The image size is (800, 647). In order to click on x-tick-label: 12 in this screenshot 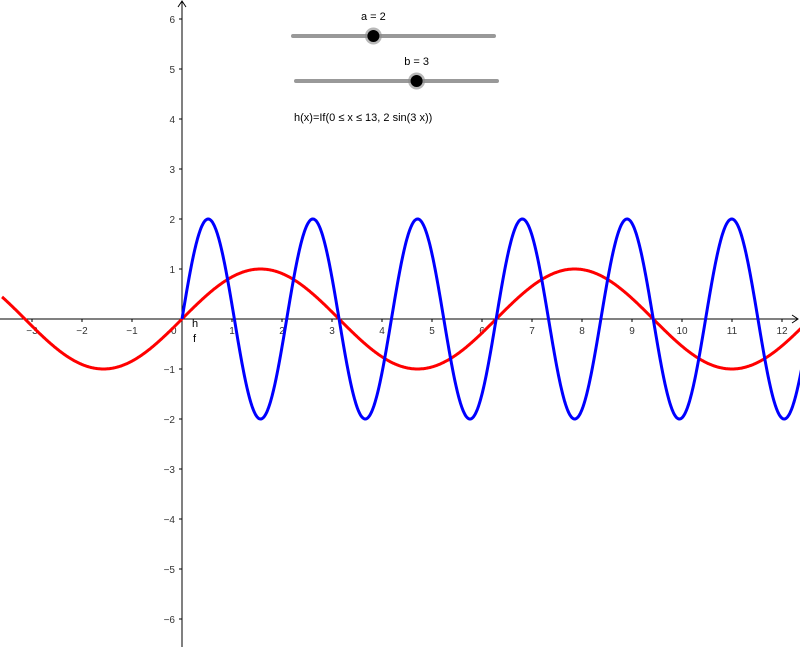, I will do `click(782, 331)`.